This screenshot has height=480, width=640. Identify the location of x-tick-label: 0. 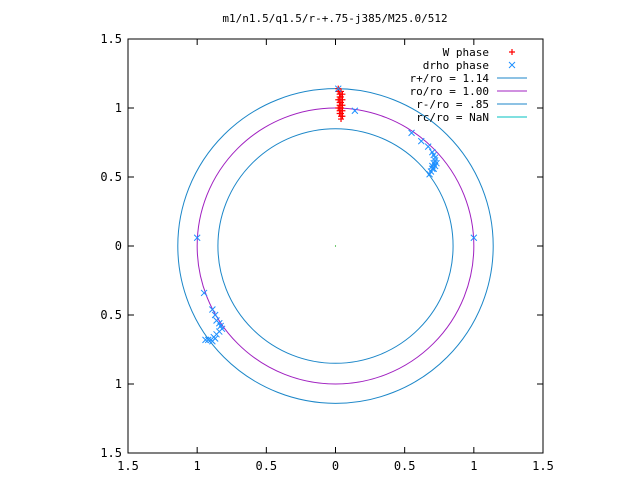
(335, 466).